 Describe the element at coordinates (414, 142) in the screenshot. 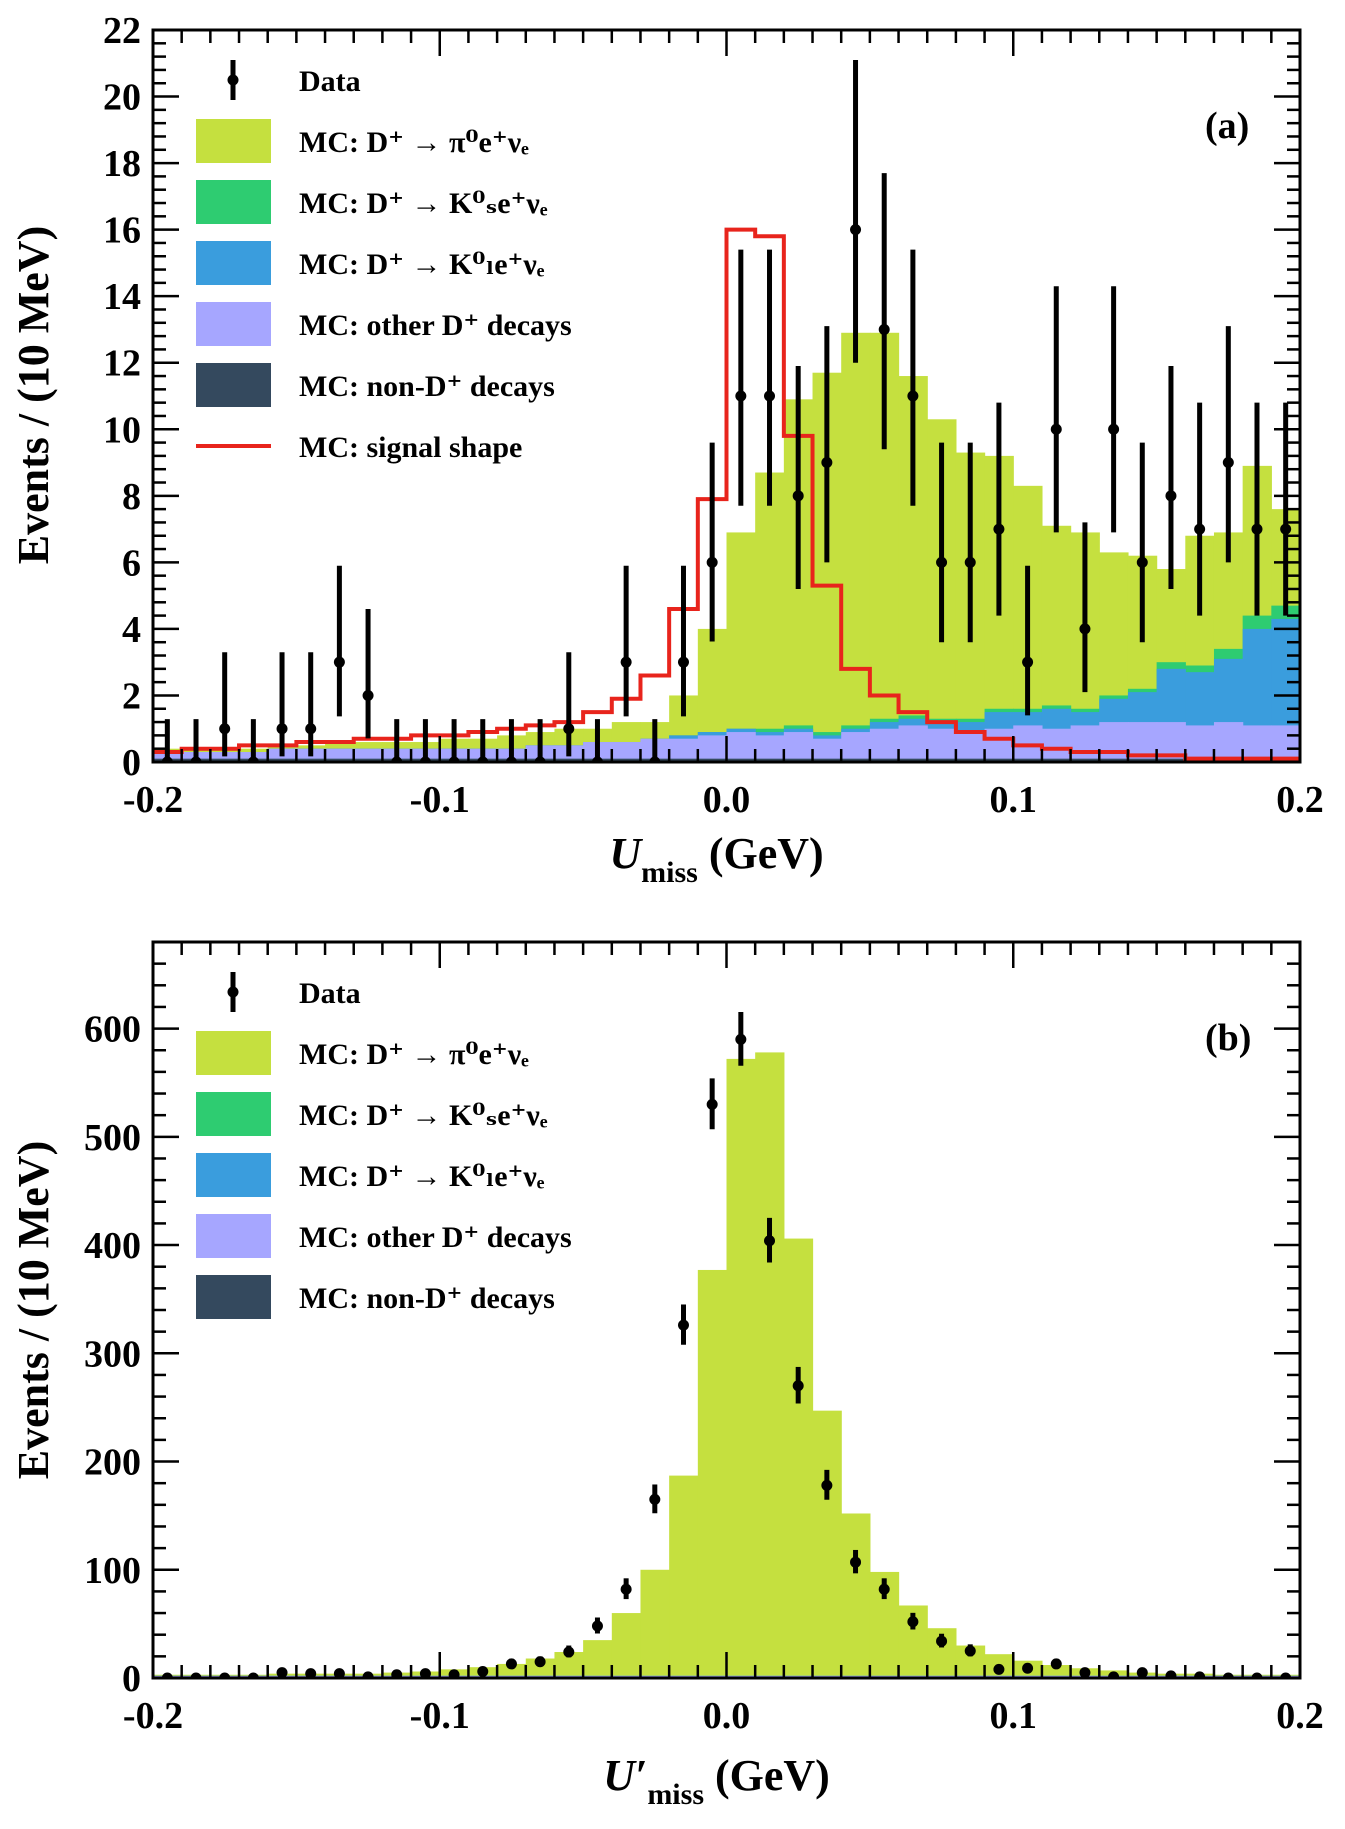

I see `legend-label: MC: D⁺ → π⁰e⁺νₑ` at that location.